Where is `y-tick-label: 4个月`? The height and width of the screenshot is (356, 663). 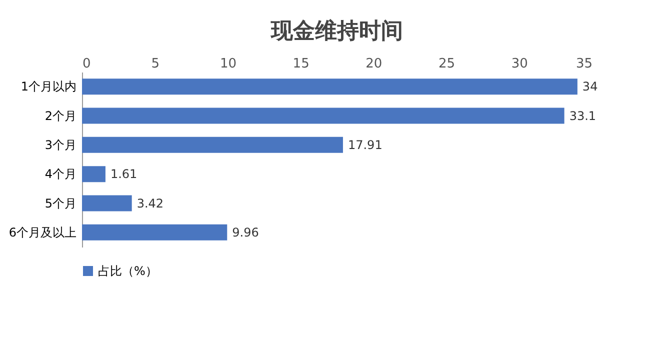
y-tick-label: 4个月 is located at coordinates (60, 174).